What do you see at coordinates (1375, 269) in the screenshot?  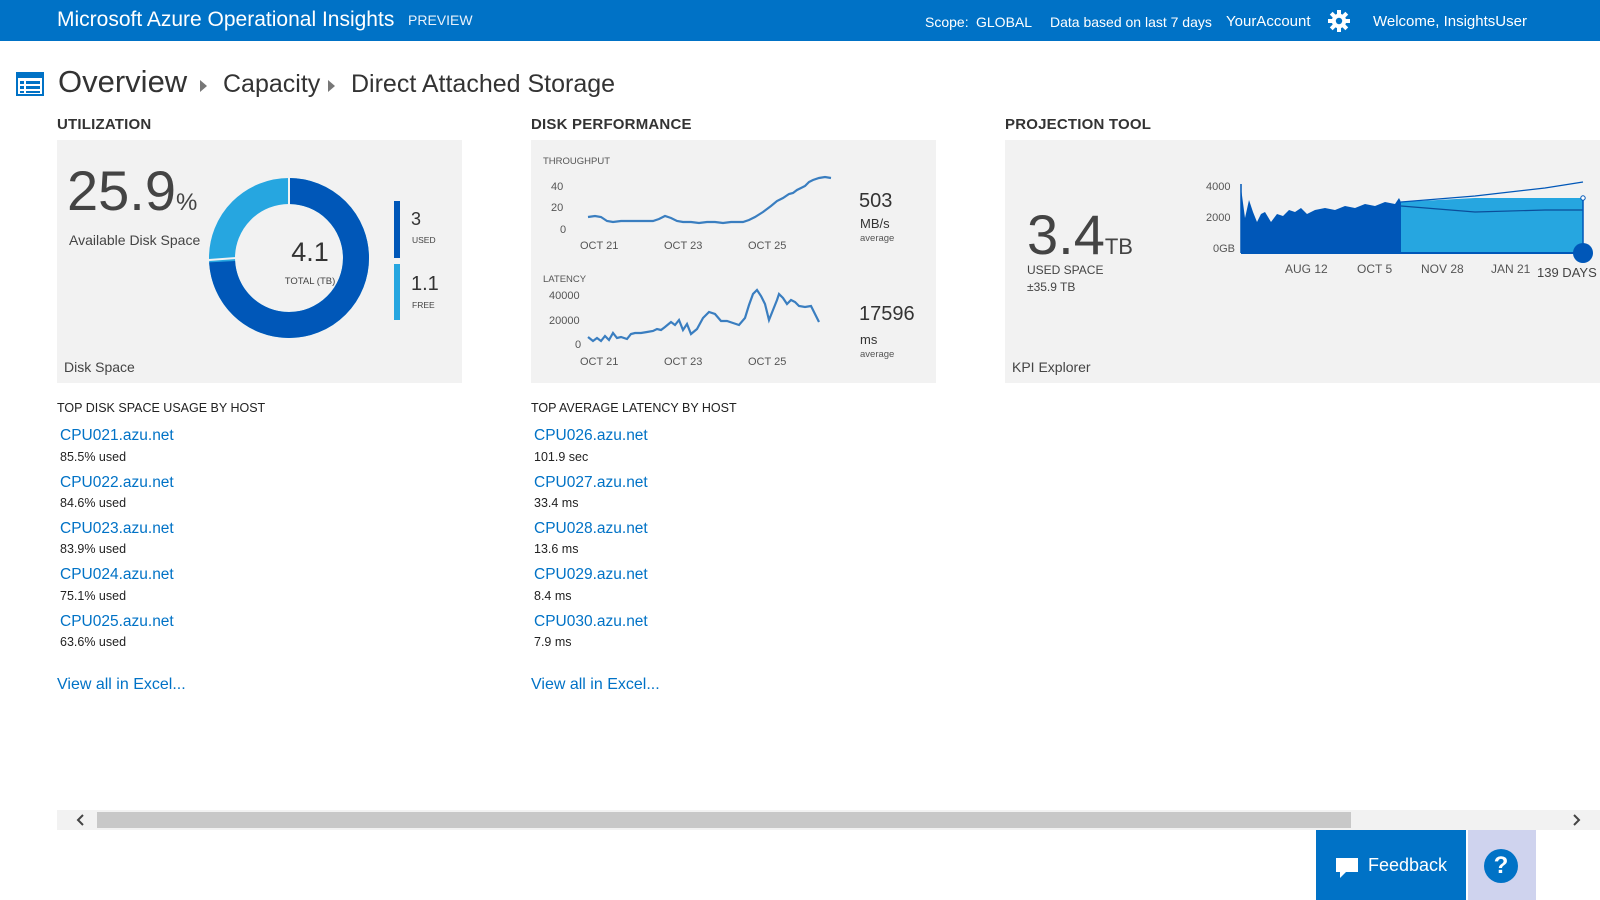 I see `projection-xtick: OCT 5` at bounding box center [1375, 269].